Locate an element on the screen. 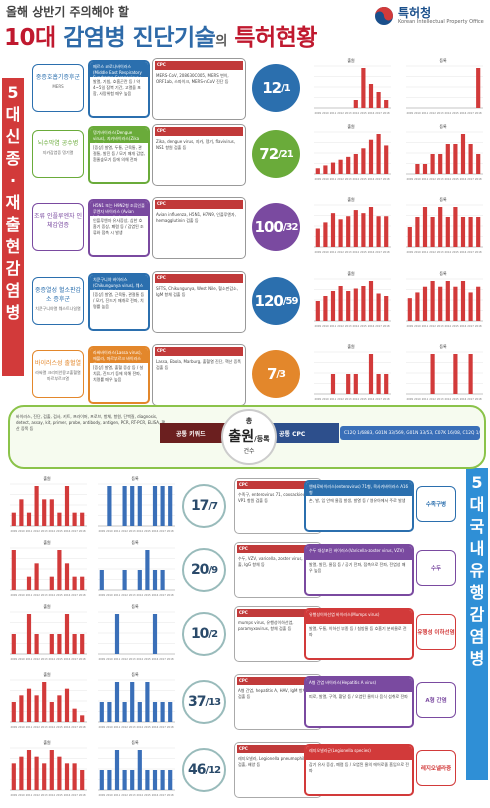 This screenshot has width=490, height=808. banner-char: 국 is located at coordinates (477, 526).